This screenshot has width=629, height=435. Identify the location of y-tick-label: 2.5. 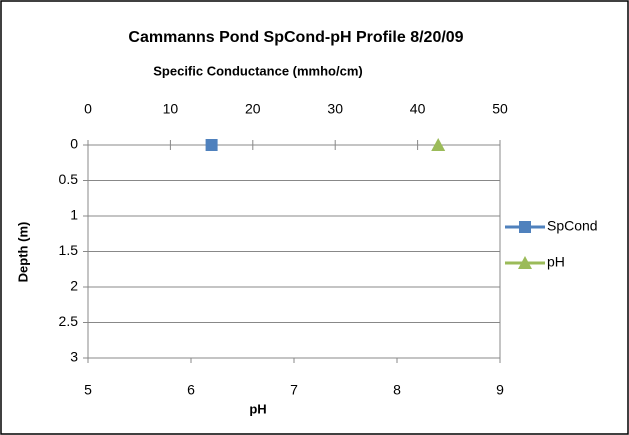
(69, 321).